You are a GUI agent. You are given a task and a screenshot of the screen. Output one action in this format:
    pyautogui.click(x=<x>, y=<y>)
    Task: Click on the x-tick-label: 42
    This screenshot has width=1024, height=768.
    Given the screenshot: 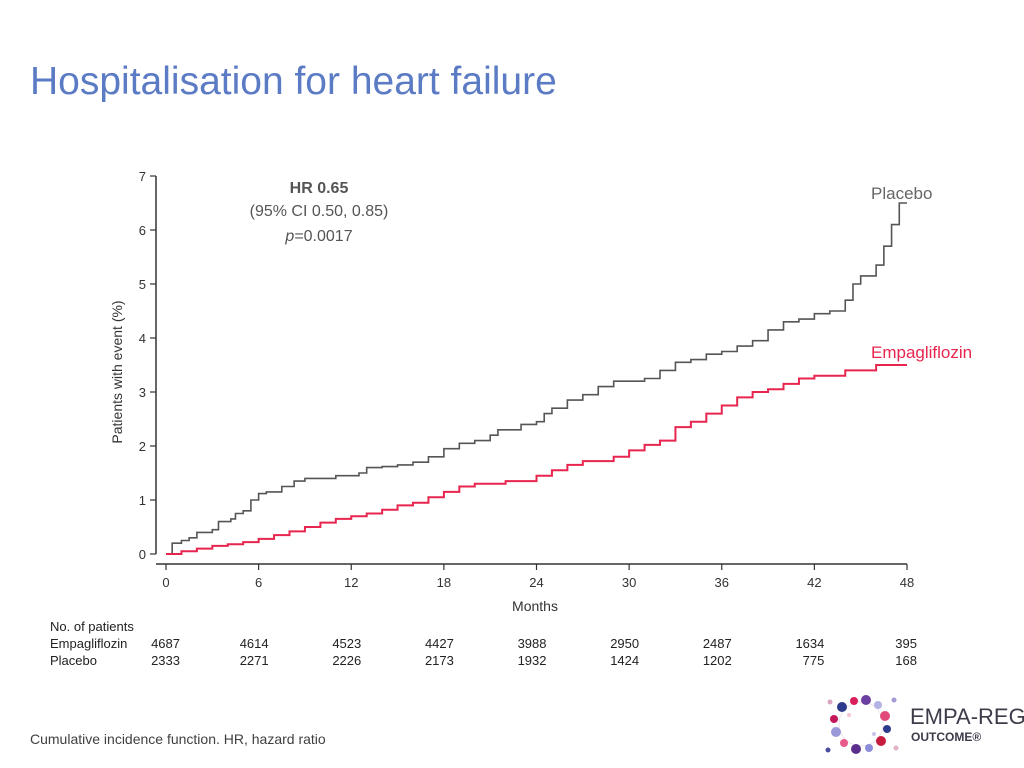 What is the action you would take?
    pyautogui.click(x=814, y=582)
    